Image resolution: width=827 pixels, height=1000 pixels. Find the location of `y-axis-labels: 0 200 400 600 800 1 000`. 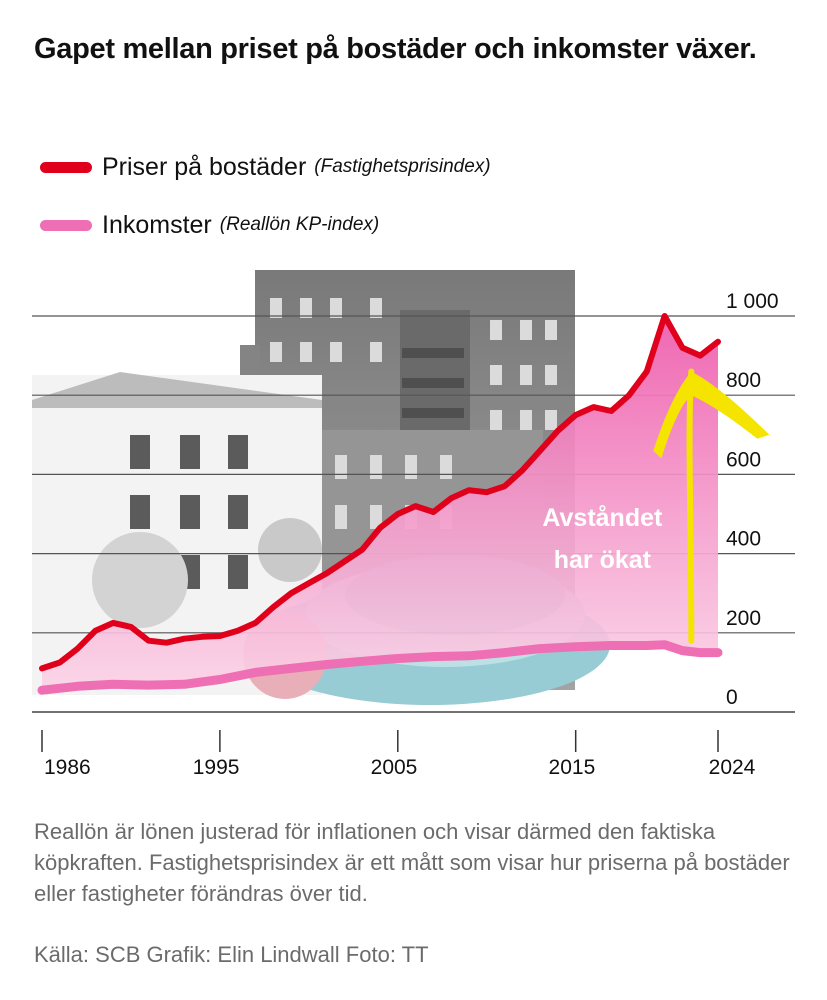

y-axis-labels: 0 200 400 600 800 1 000 is located at coordinates (752, 499).